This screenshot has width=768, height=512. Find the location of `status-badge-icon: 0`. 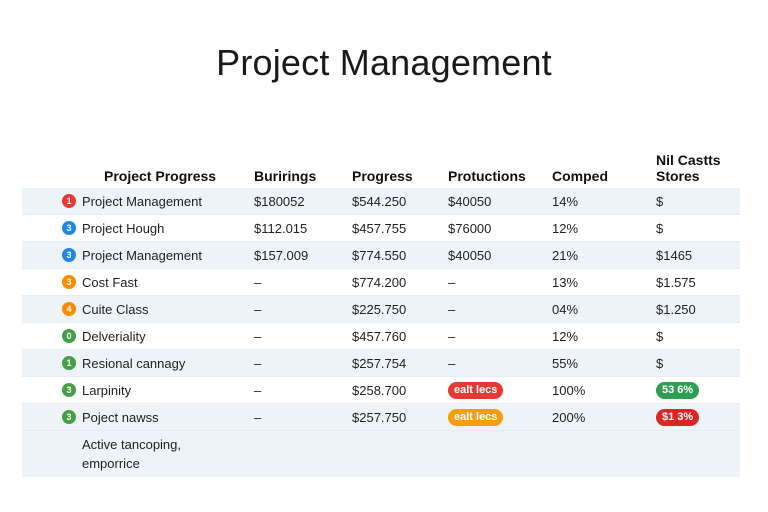

status-badge-icon: 0 is located at coordinates (69, 336).